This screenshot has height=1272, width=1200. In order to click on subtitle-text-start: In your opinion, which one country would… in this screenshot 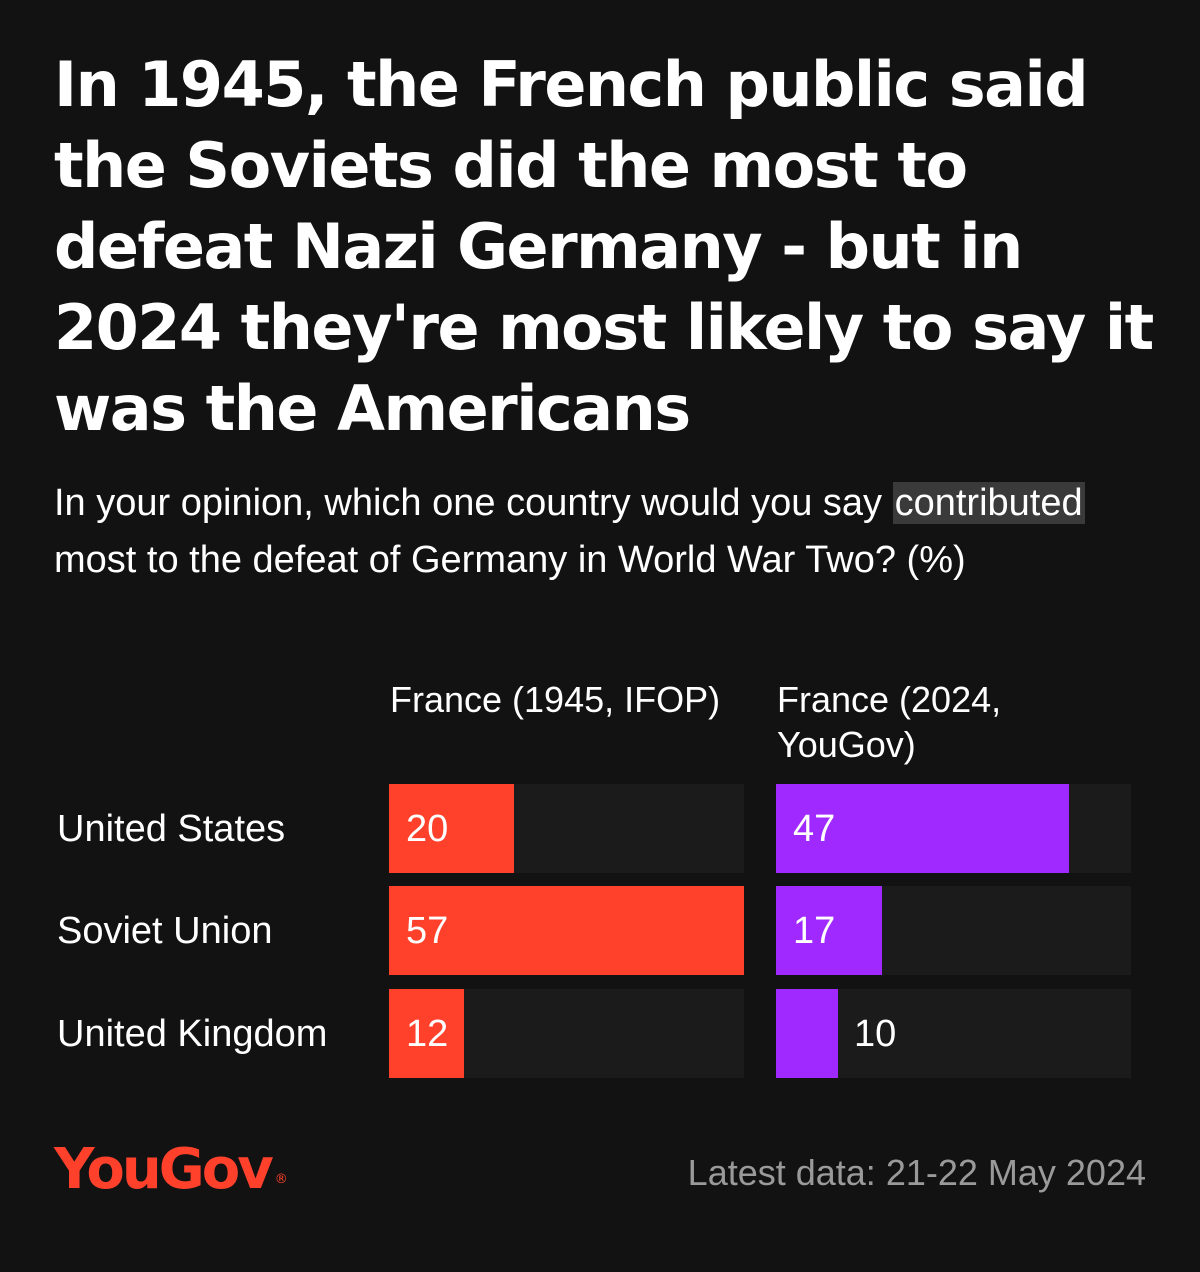, I will do `click(473, 503)`.